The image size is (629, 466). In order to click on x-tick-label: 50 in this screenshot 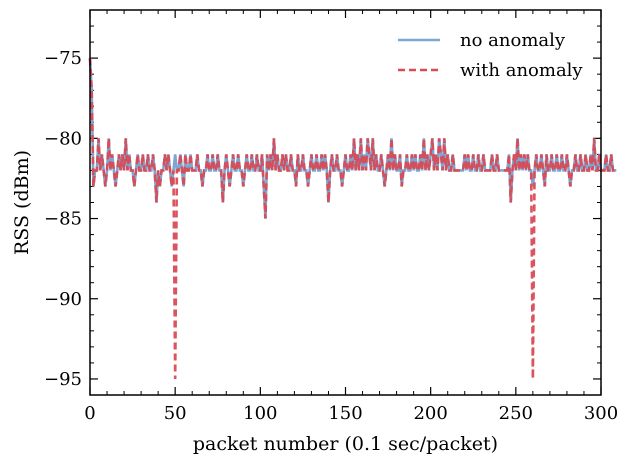, I will do `click(175, 413)`.